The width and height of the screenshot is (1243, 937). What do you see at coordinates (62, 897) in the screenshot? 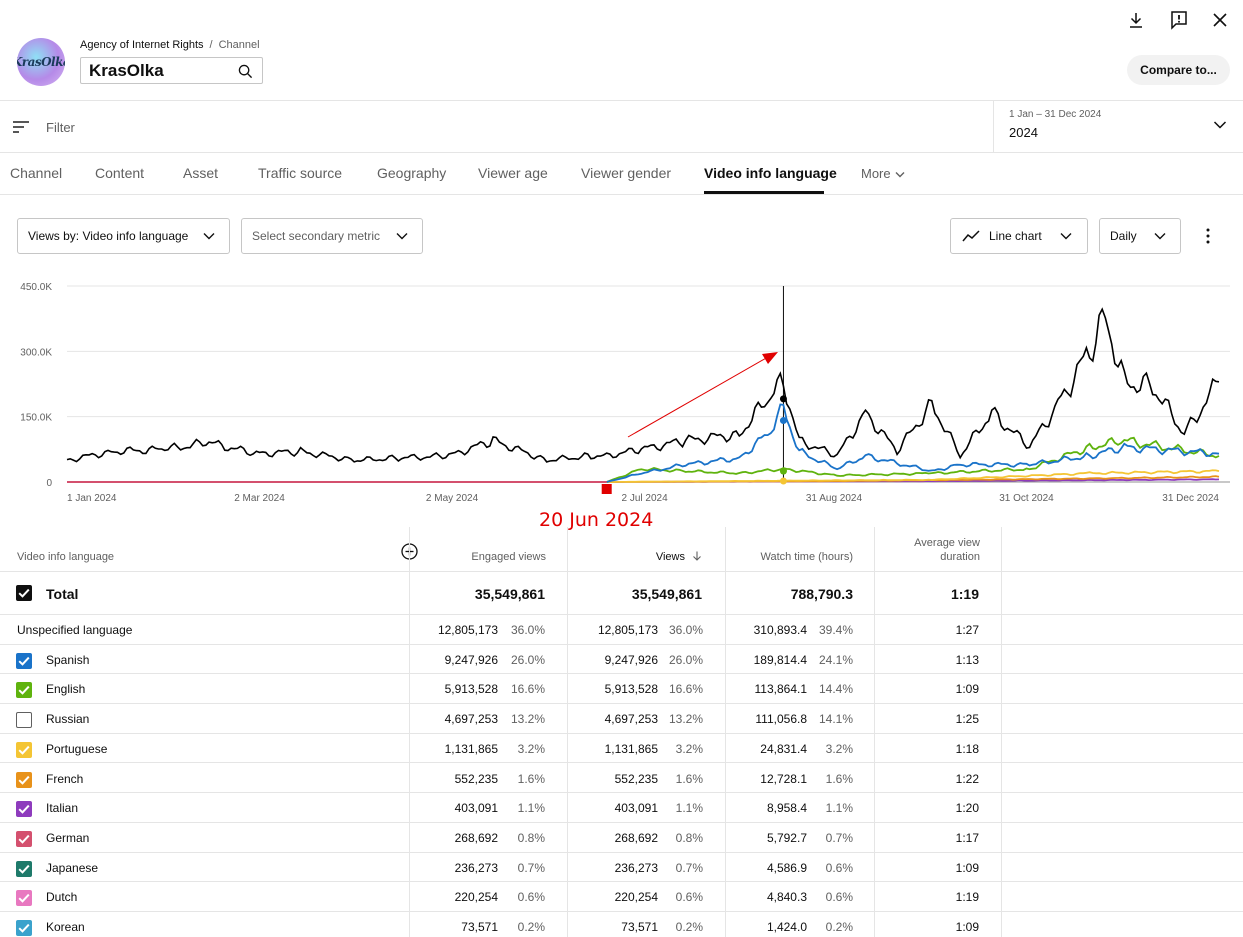
I see `row-label: Dutch` at bounding box center [62, 897].